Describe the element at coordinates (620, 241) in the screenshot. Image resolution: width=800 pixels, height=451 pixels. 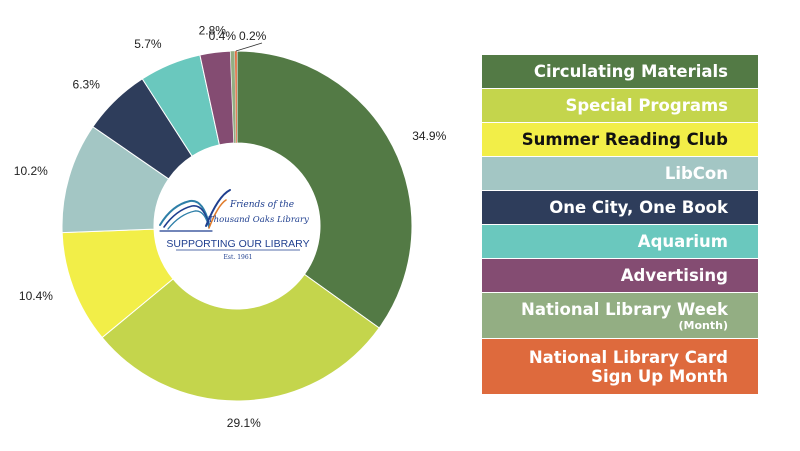
I see `legend-item-aquarium: Aquarium` at that location.